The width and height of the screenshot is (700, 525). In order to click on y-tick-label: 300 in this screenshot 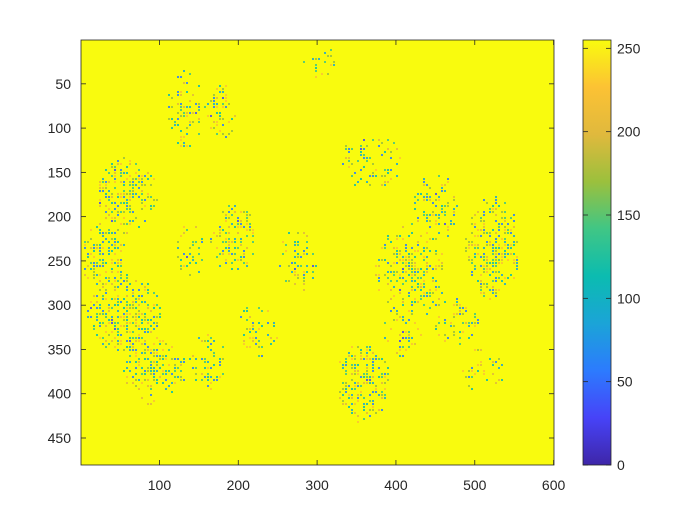, I will do `click(60, 305)`.